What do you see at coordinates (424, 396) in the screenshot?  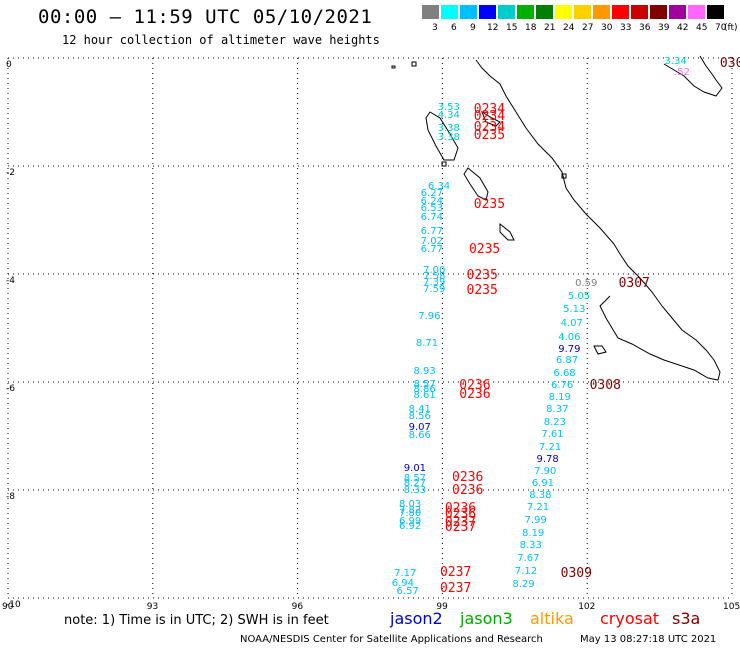 I see `wave-height-label: 8.61` at bounding box center [424, 396].